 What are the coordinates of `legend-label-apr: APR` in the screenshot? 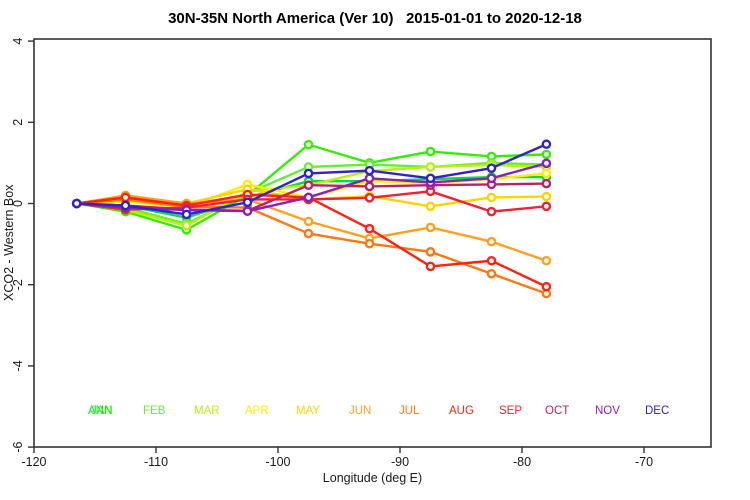 It's located at (257, 411).